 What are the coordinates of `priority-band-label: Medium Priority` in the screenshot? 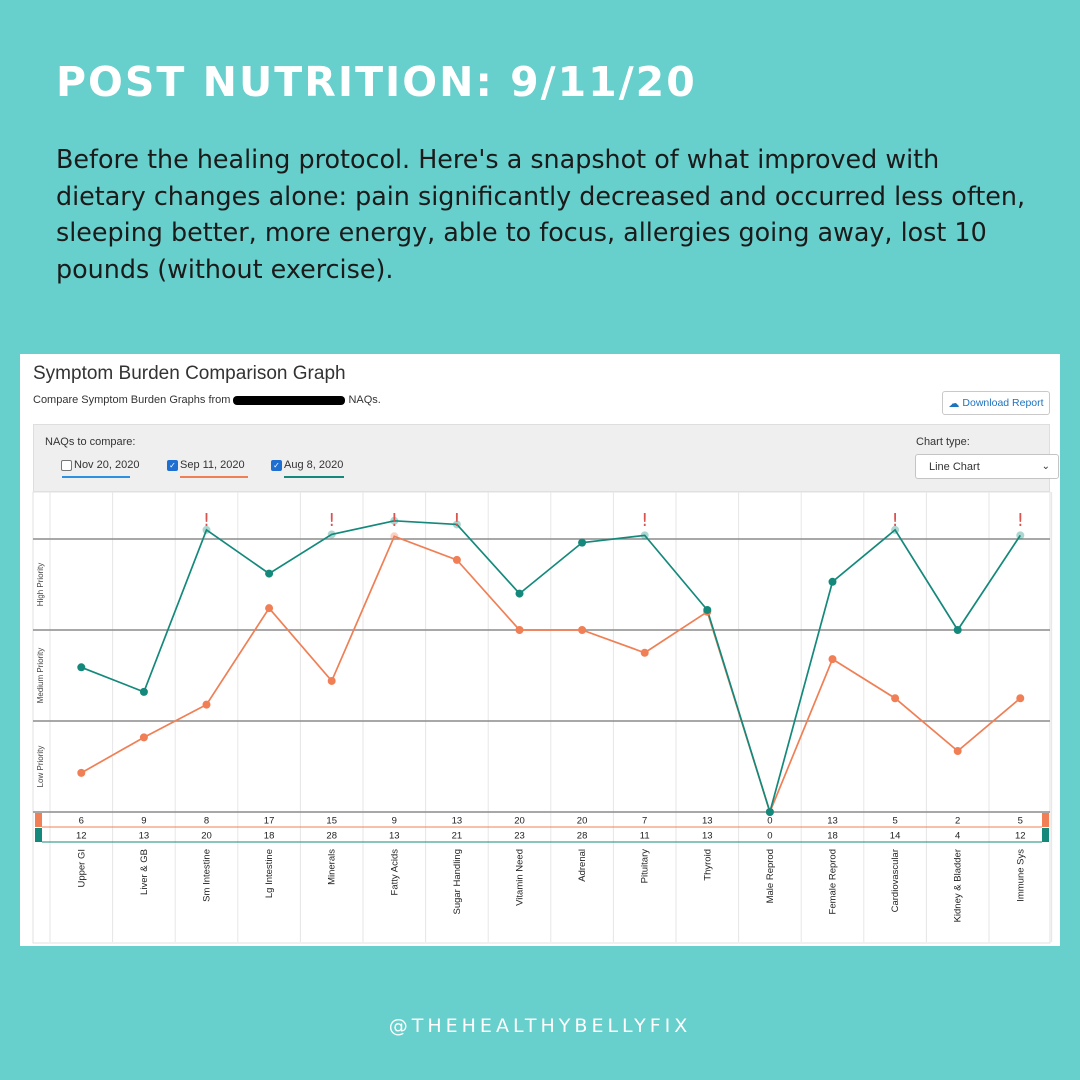 It's located at (40, 676).